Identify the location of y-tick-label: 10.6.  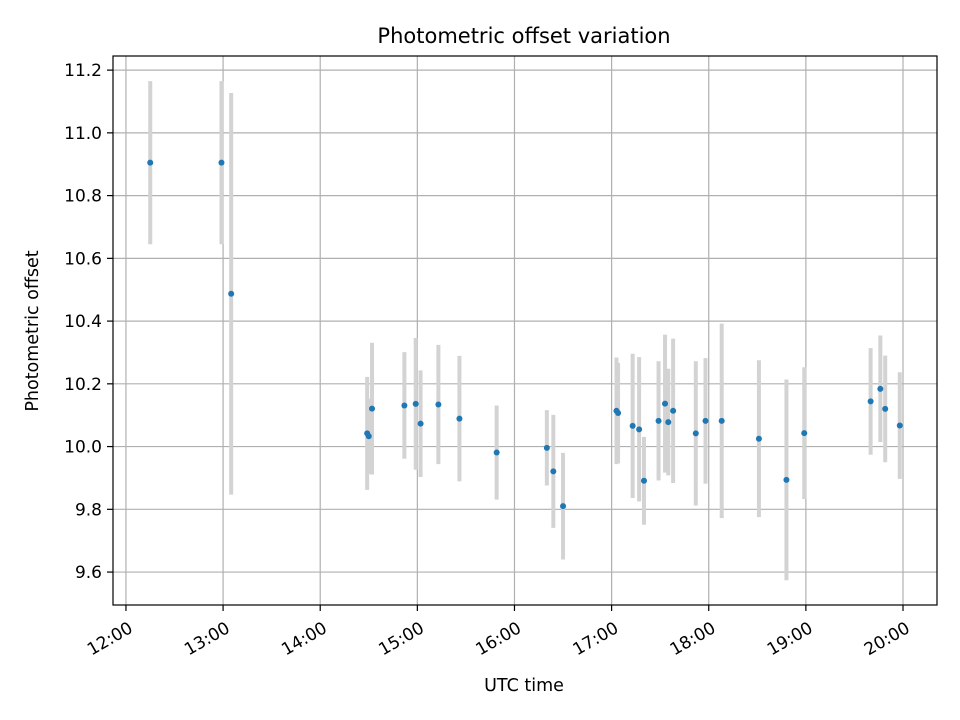
(83, 259).